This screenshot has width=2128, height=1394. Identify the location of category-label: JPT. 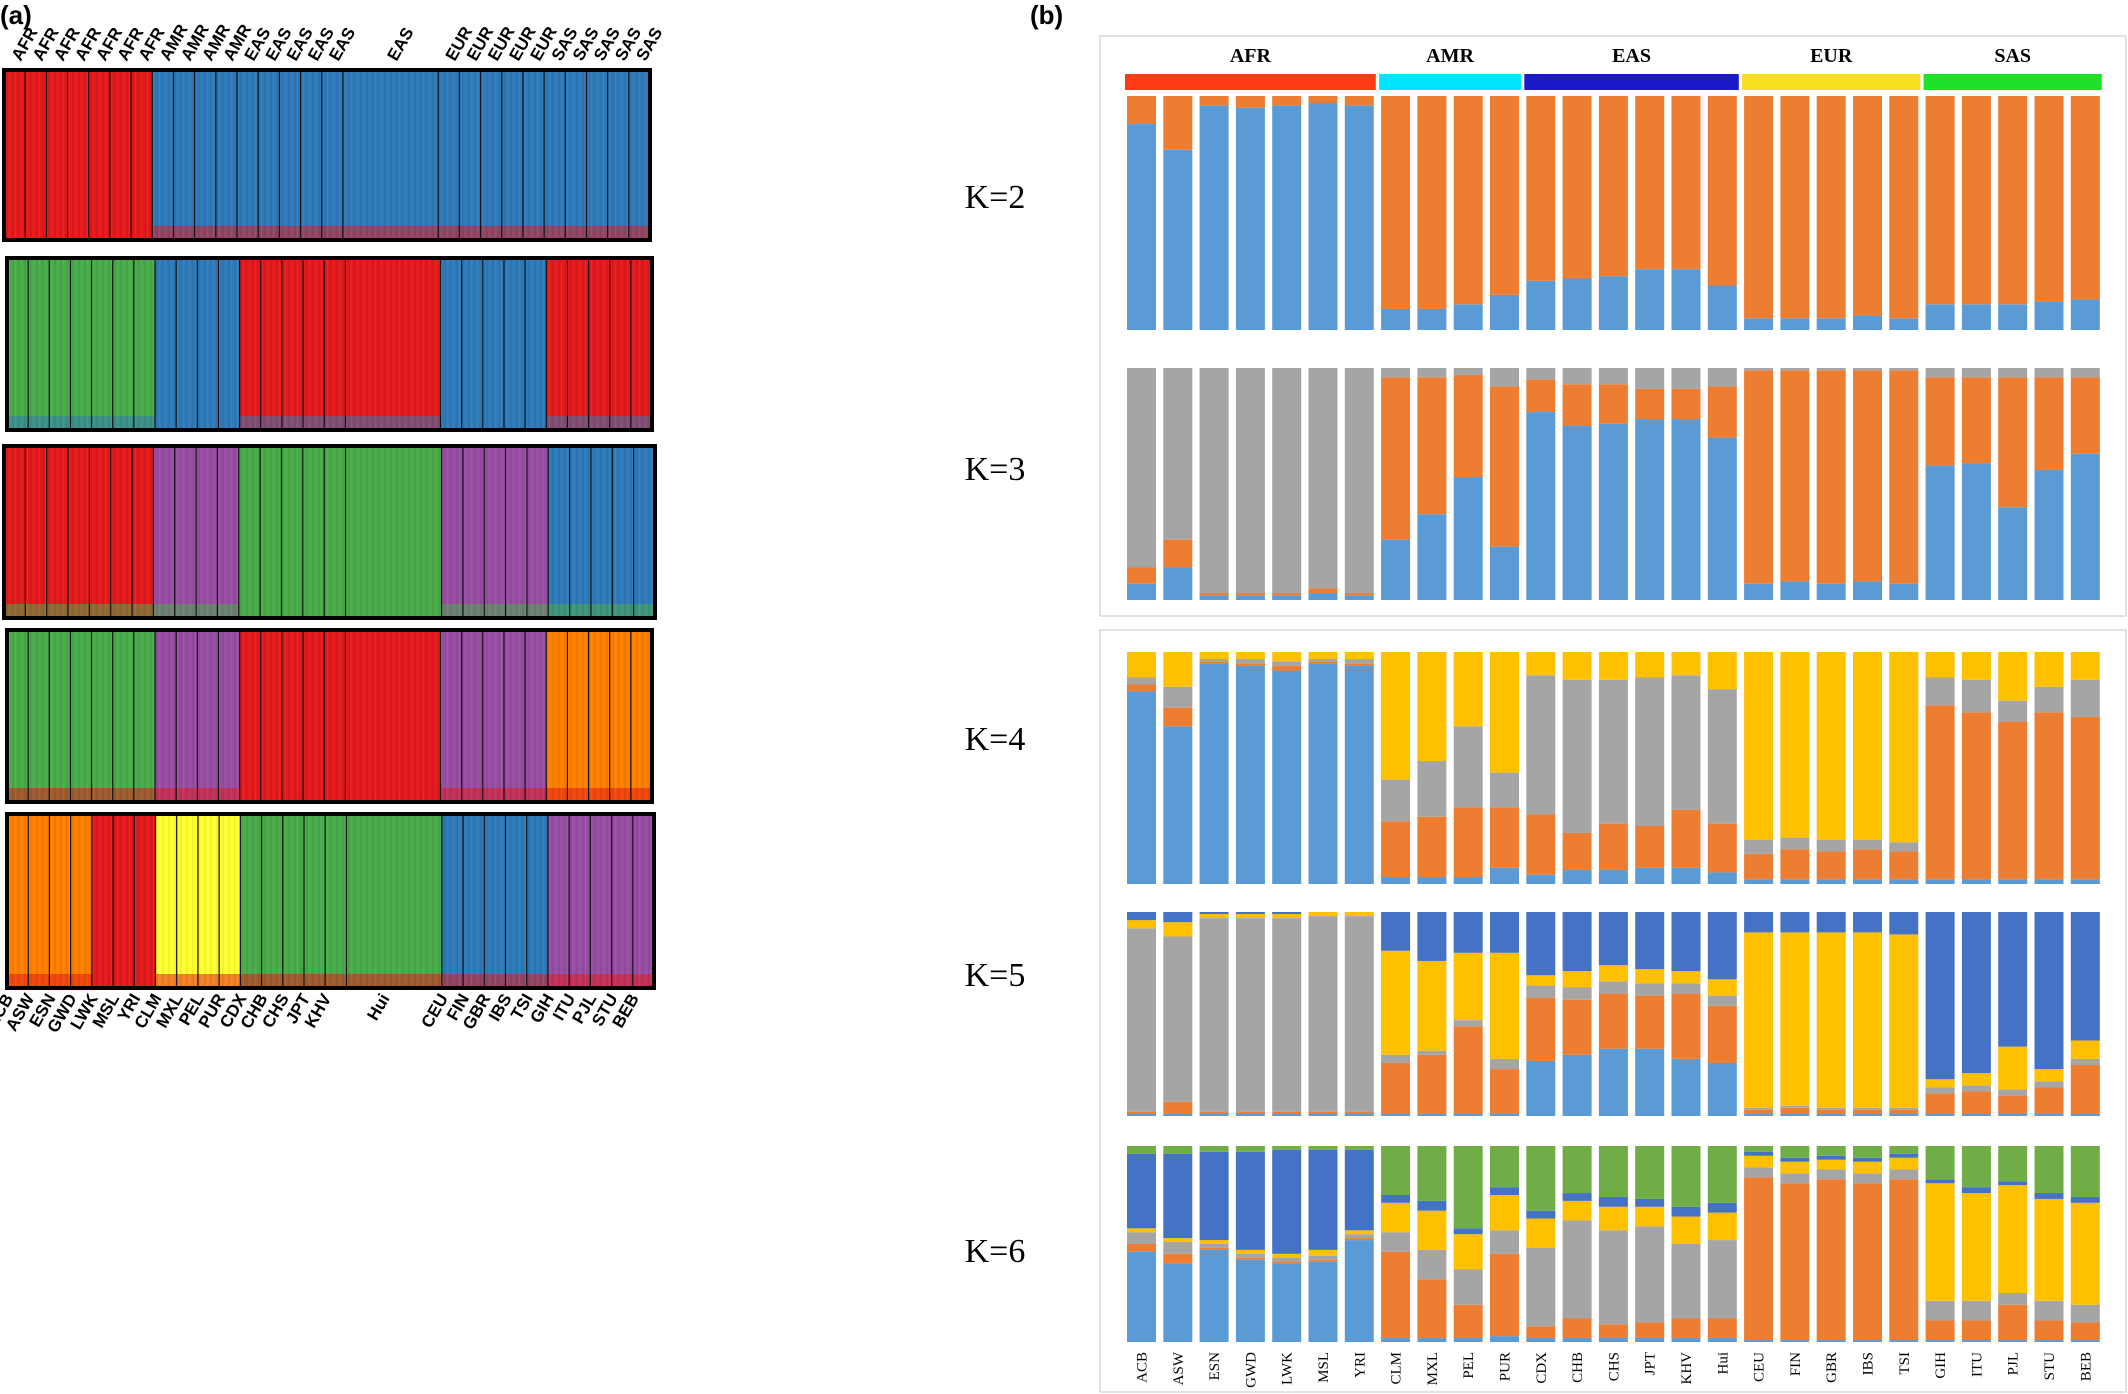
(1651, 1363).